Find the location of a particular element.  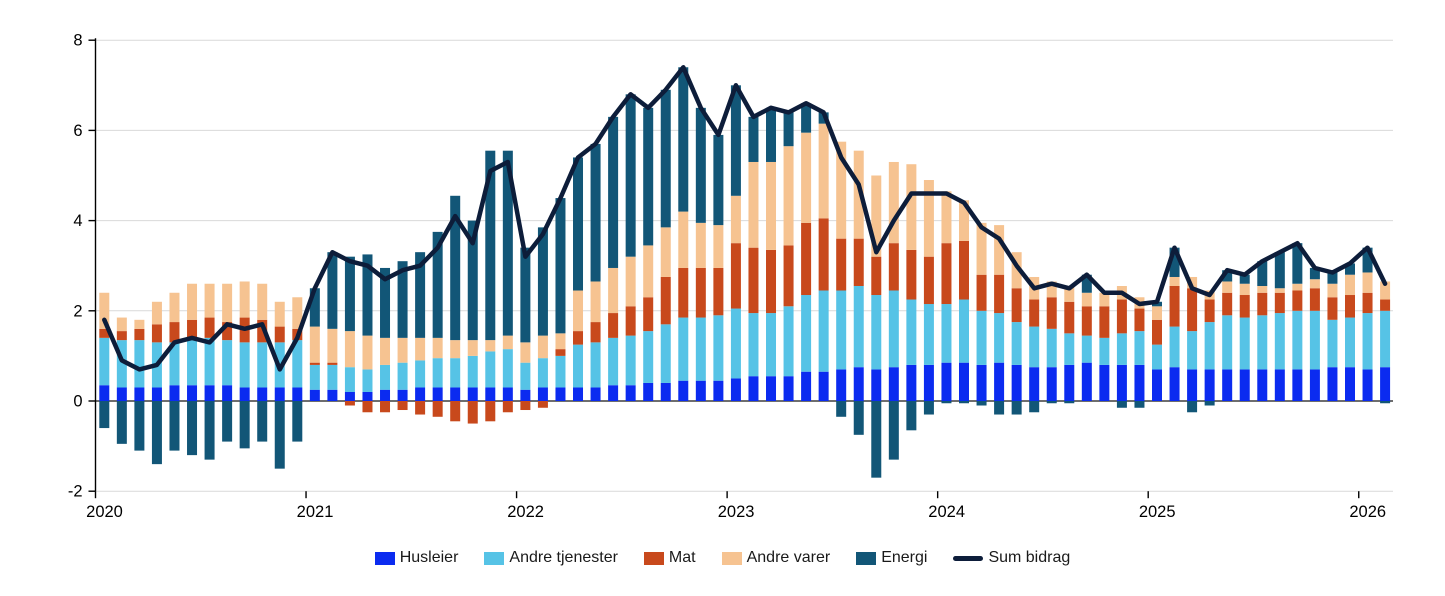

y-tick-label: 6 is located at coordinates (77, 131).